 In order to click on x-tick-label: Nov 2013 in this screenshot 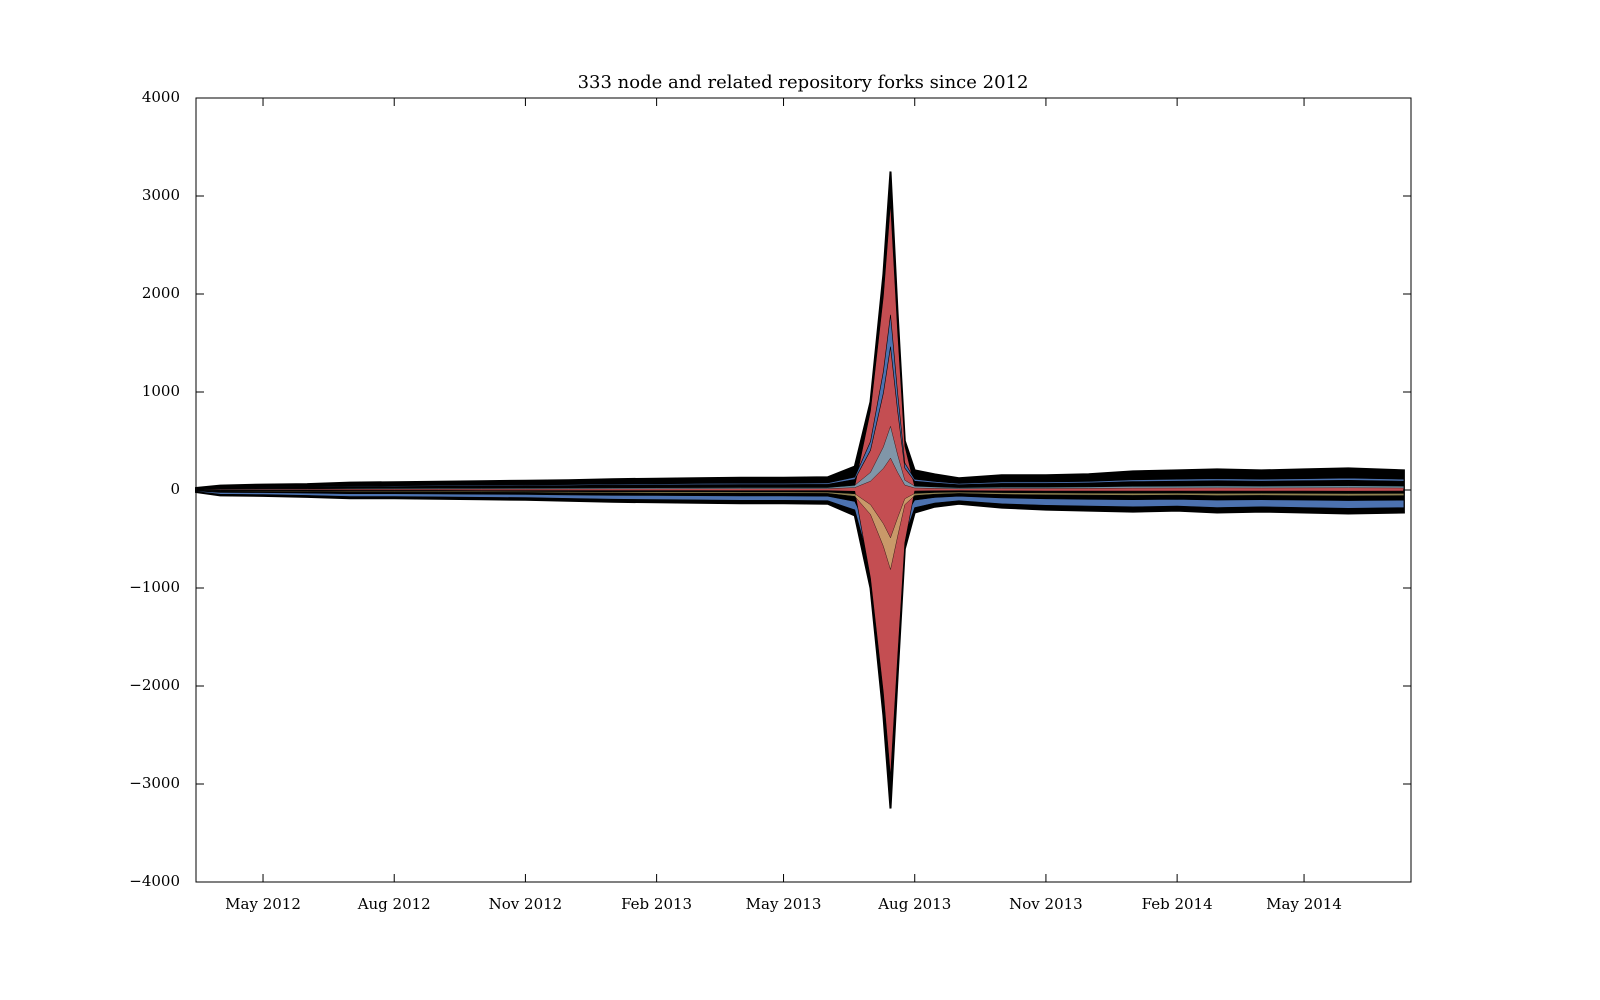, I will do `click(1046, 904)`.